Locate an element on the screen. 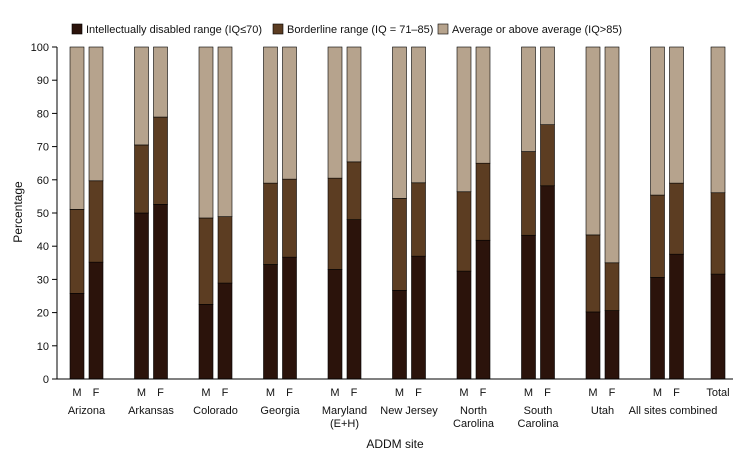 The image size is (750, 470). y-tick-label: 10 is located at coordinates (43, 347).